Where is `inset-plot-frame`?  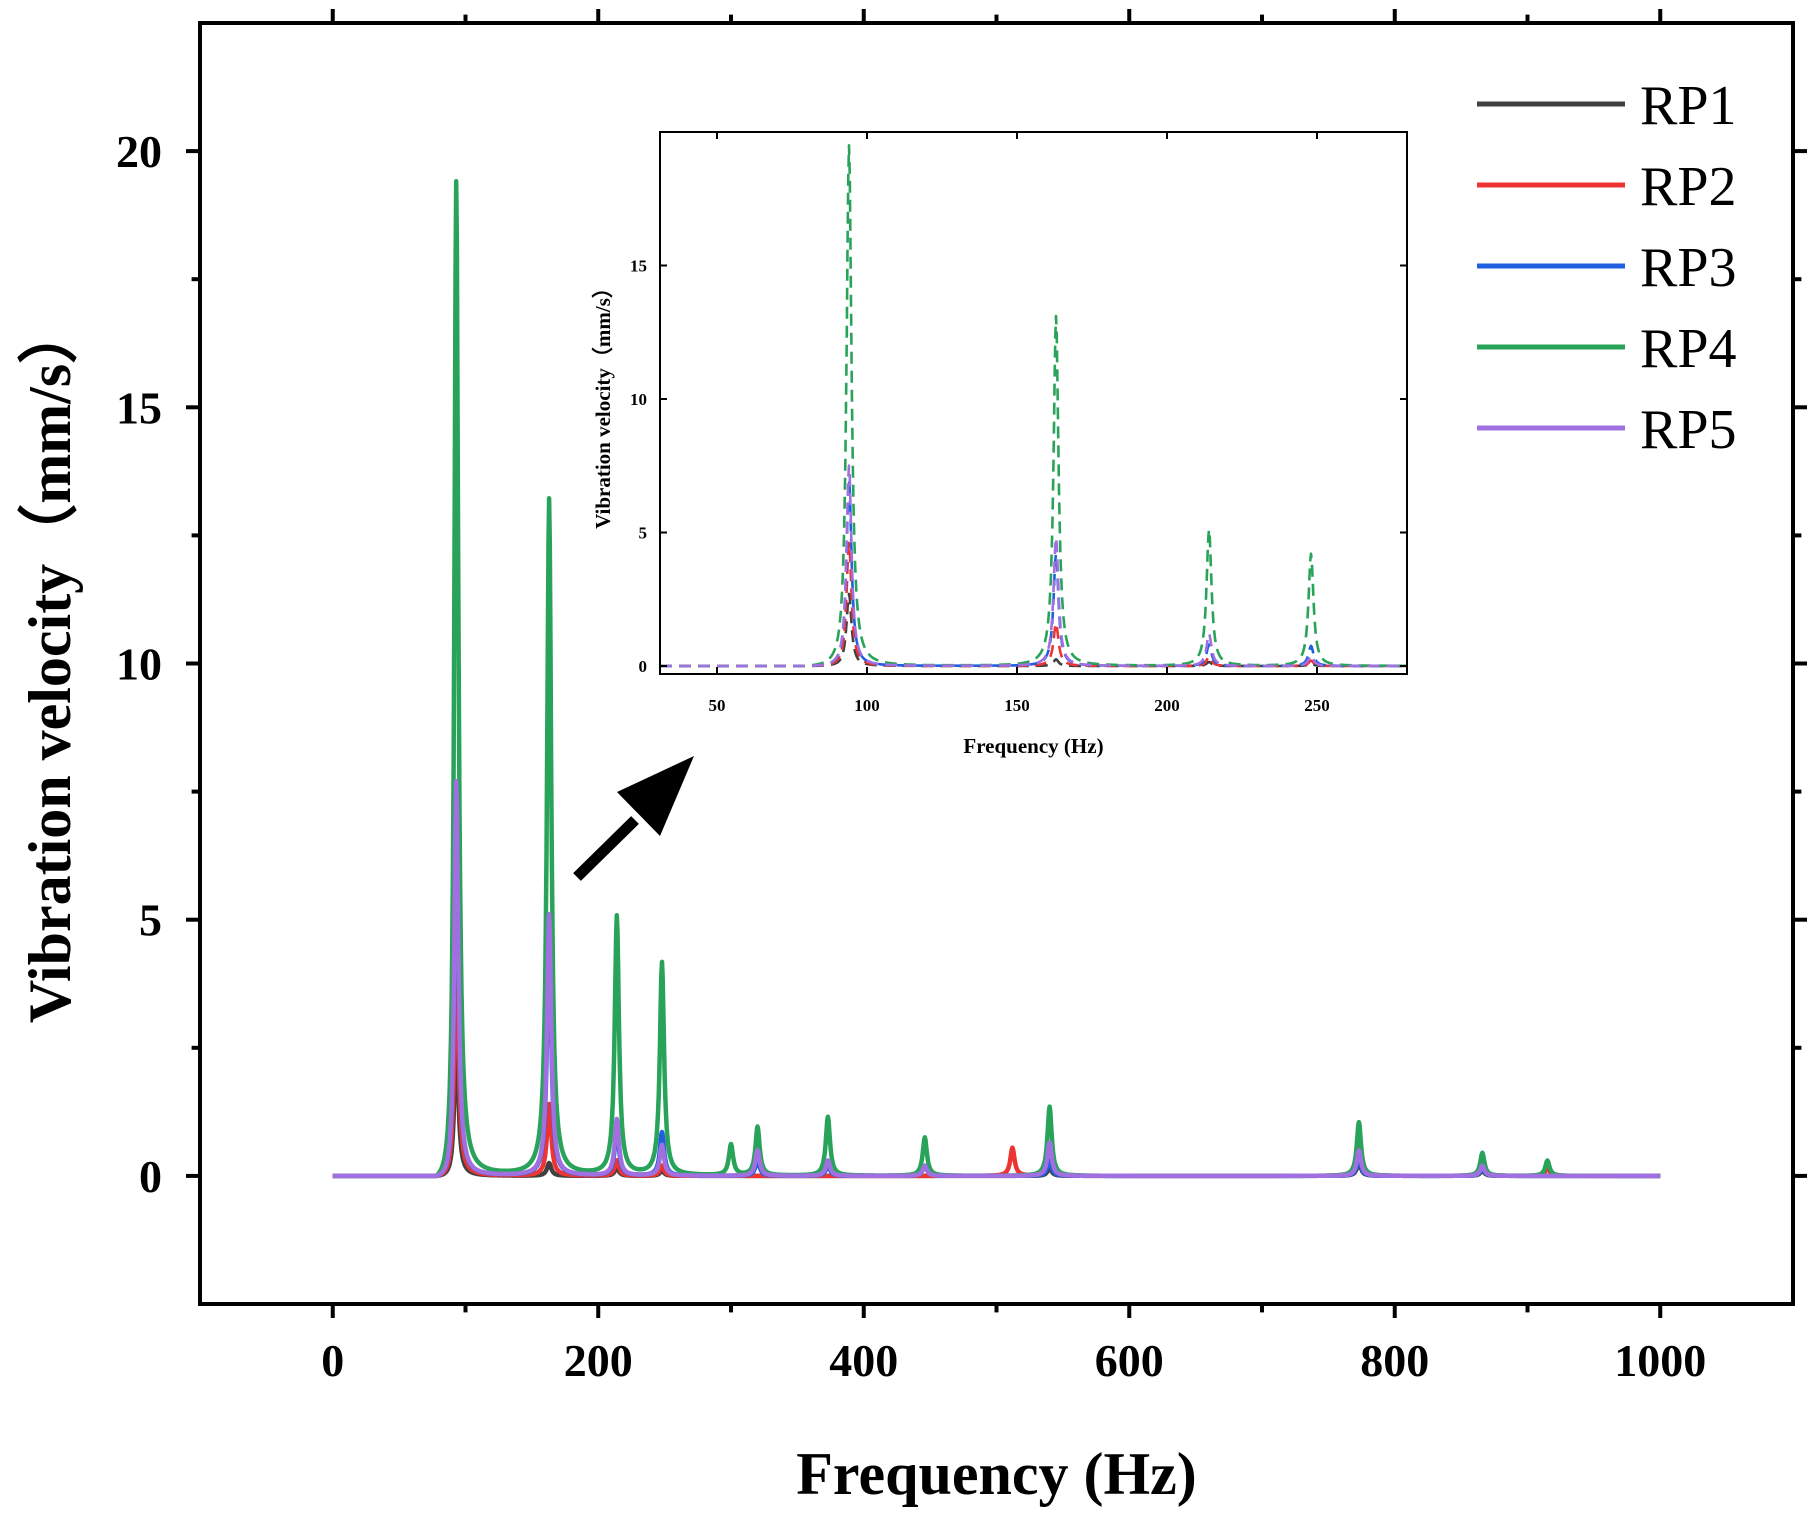
inset-plot-frame is located at coordinates (1033, 403).